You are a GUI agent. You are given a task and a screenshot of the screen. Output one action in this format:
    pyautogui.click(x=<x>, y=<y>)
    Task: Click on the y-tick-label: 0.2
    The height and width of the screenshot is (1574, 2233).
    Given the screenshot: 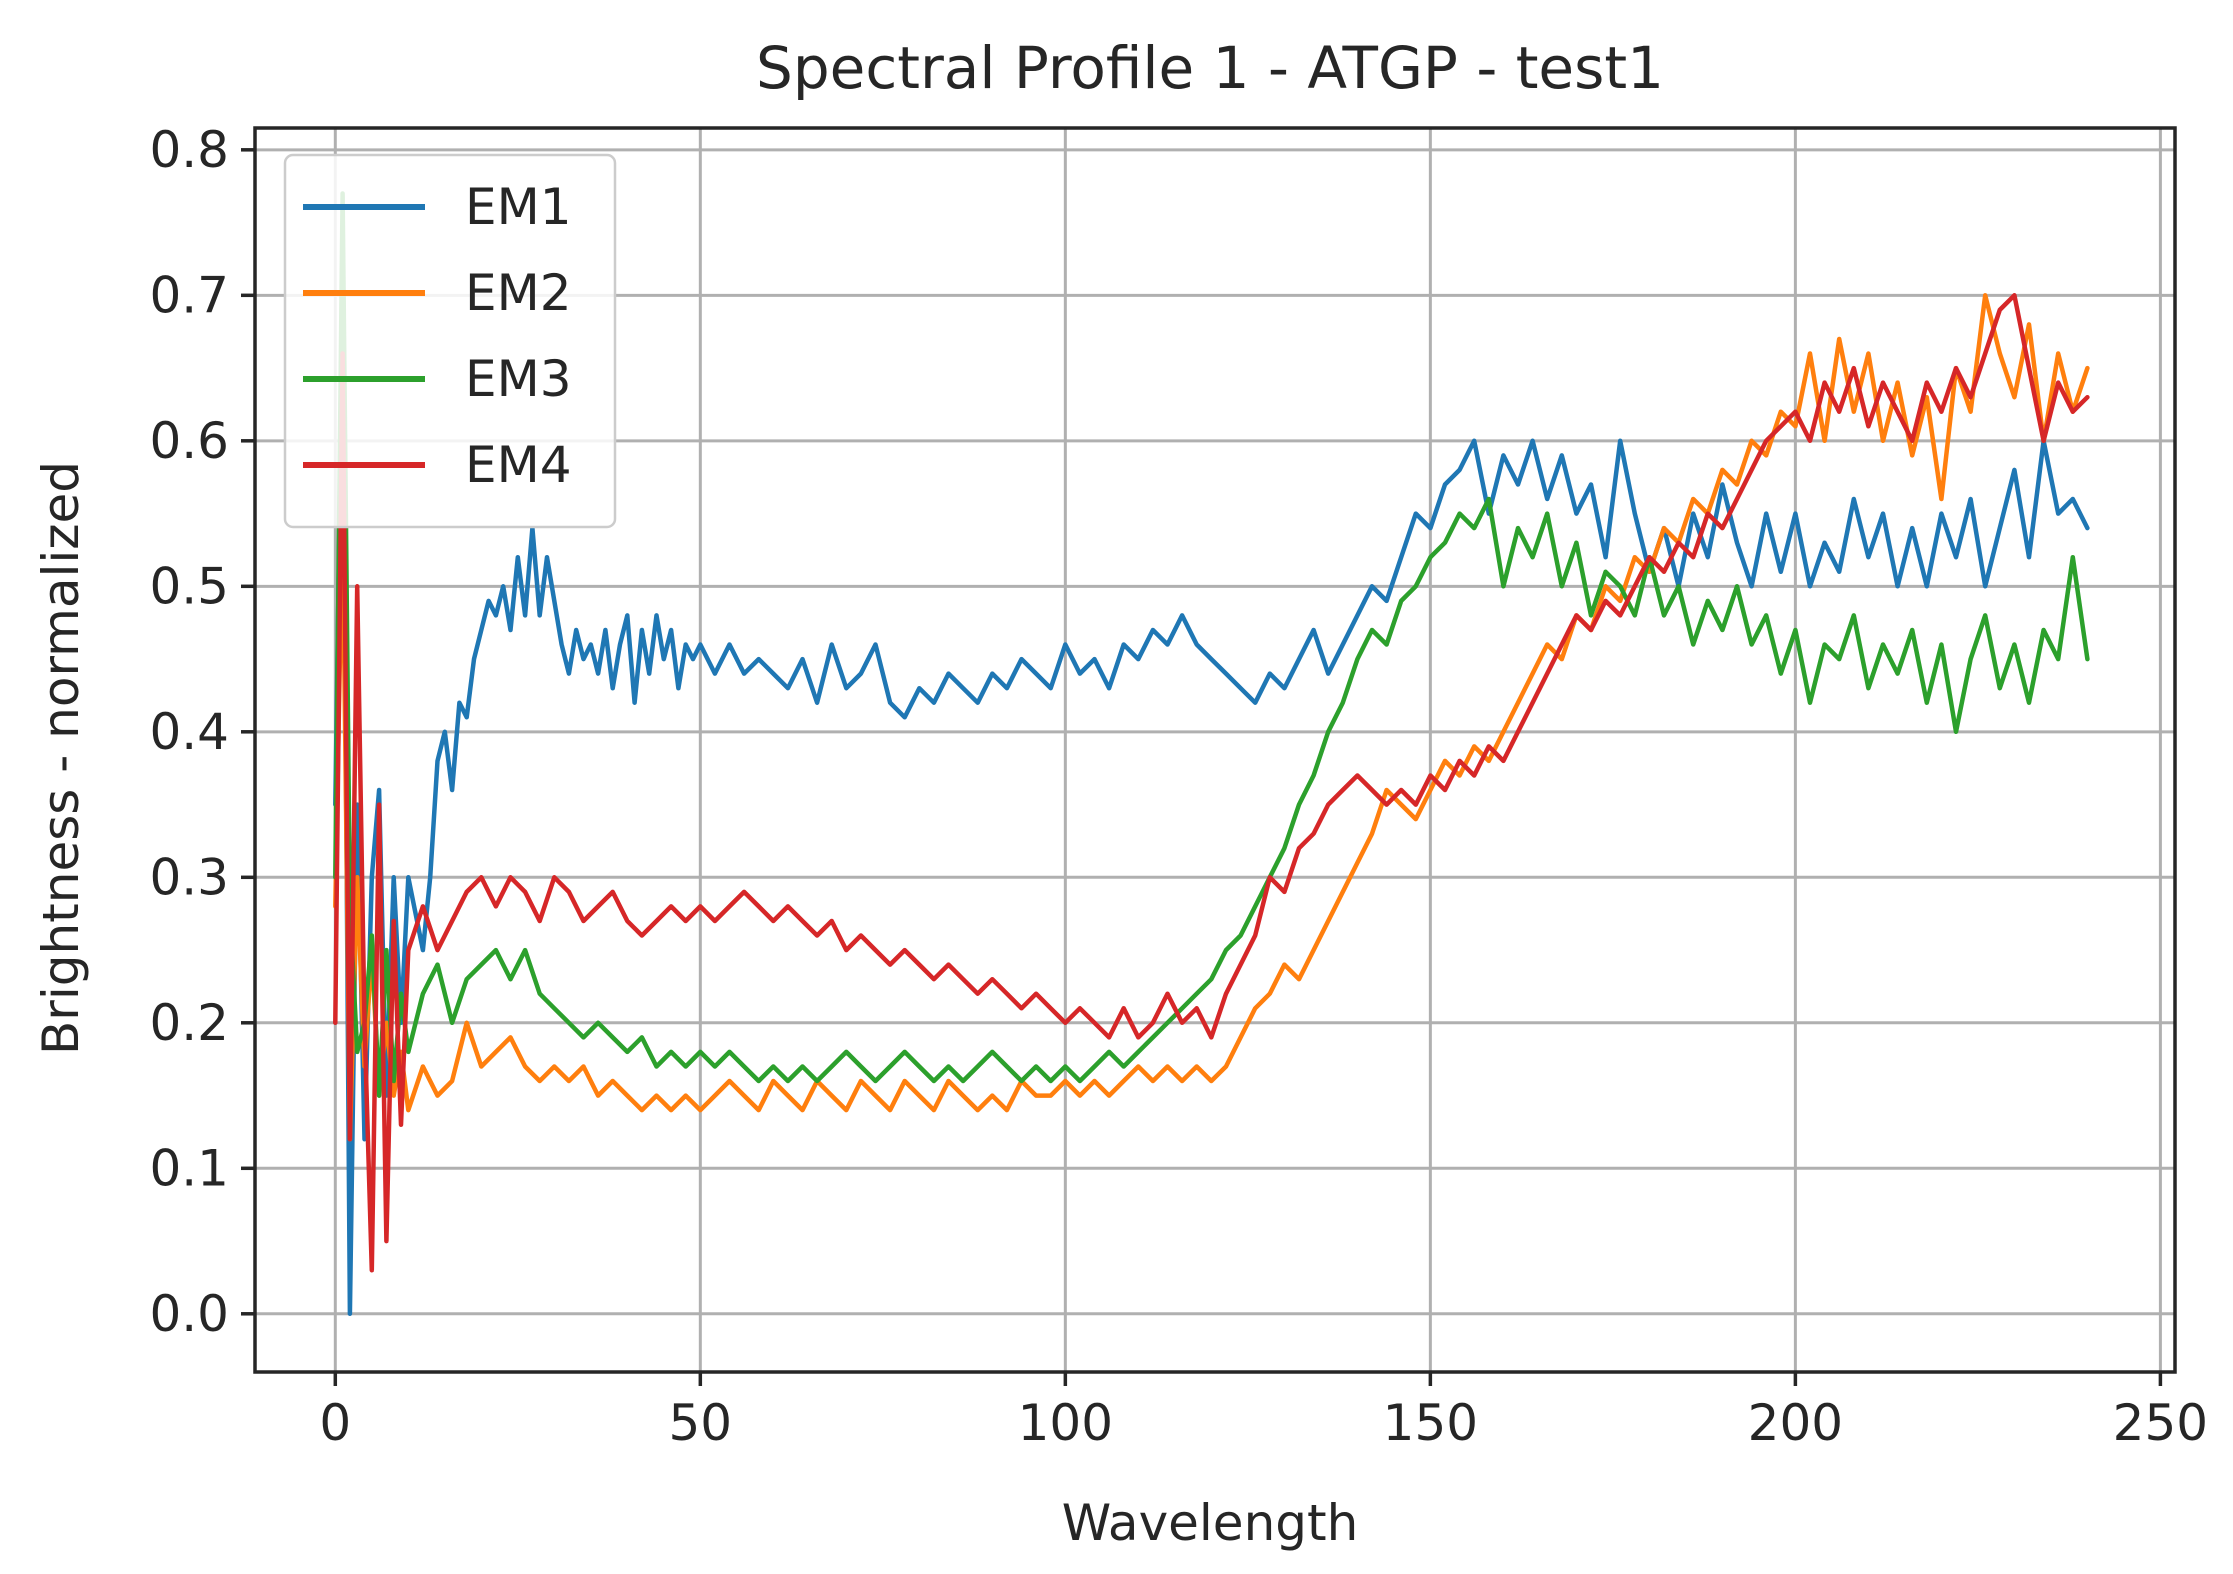 What is the action you would take?
    pyautogui.click(x=189, y=1023)
    